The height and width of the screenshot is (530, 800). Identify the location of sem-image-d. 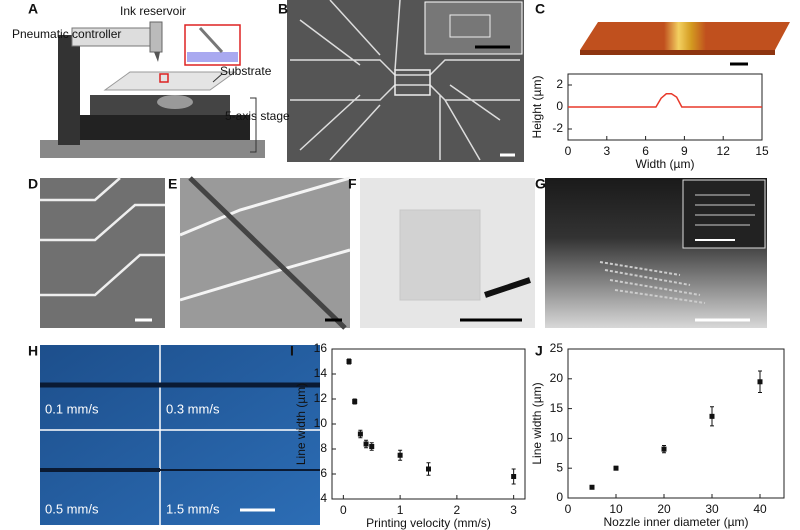
(102, 252).